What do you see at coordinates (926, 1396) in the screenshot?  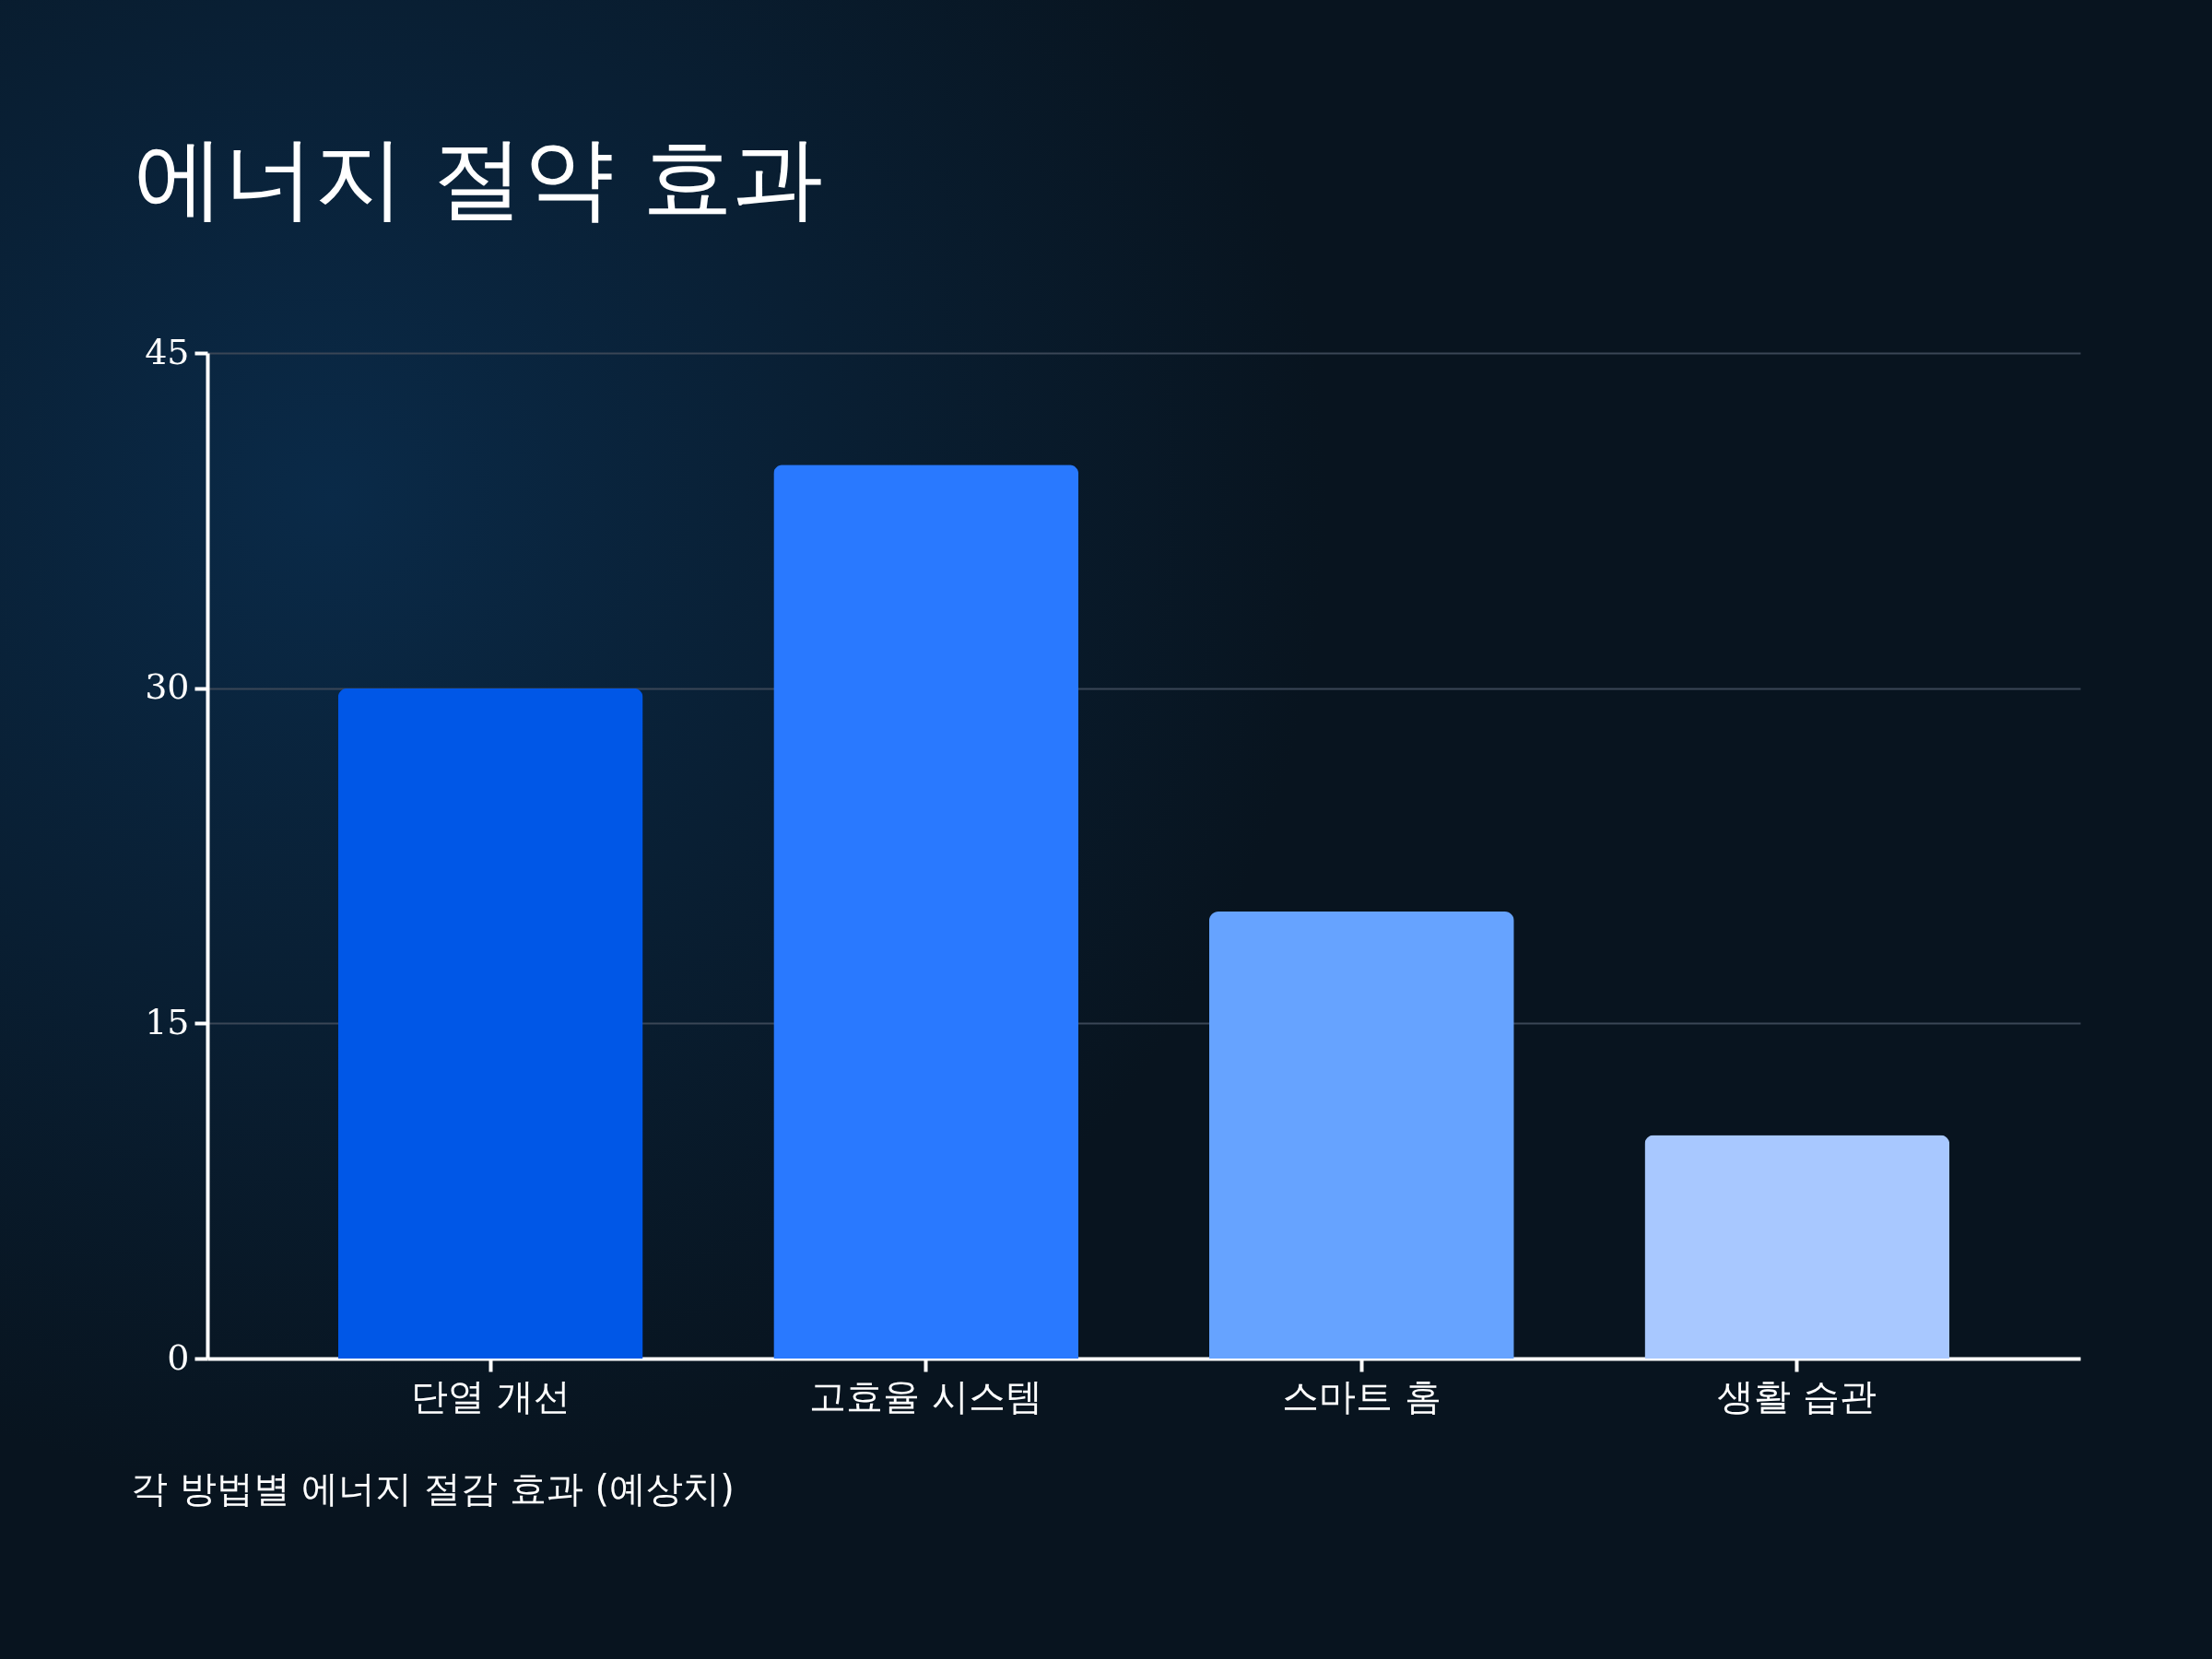 I see `x-tick-label: 고효율 시스템` at bounding box center [926, 1396].